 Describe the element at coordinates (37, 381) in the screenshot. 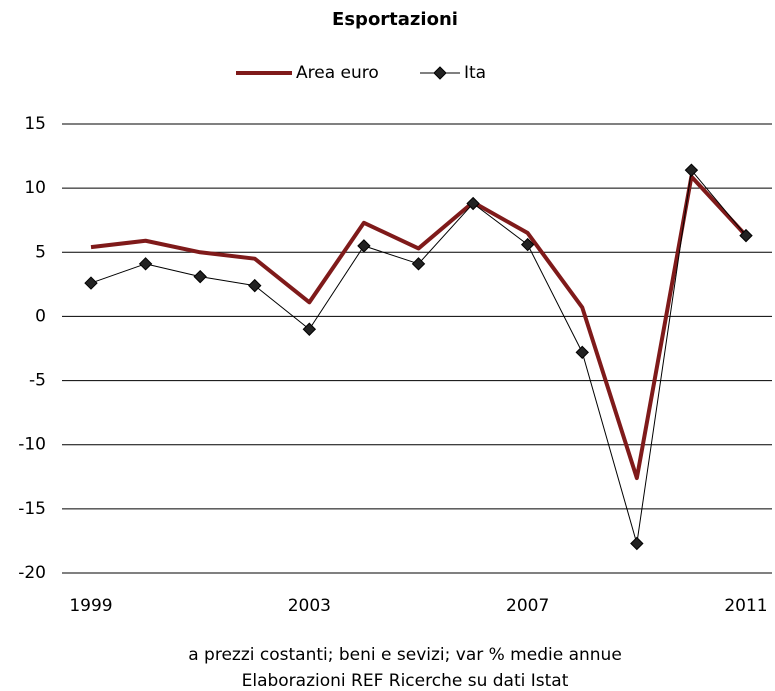

I see `y-tick-label: -5` at that location.